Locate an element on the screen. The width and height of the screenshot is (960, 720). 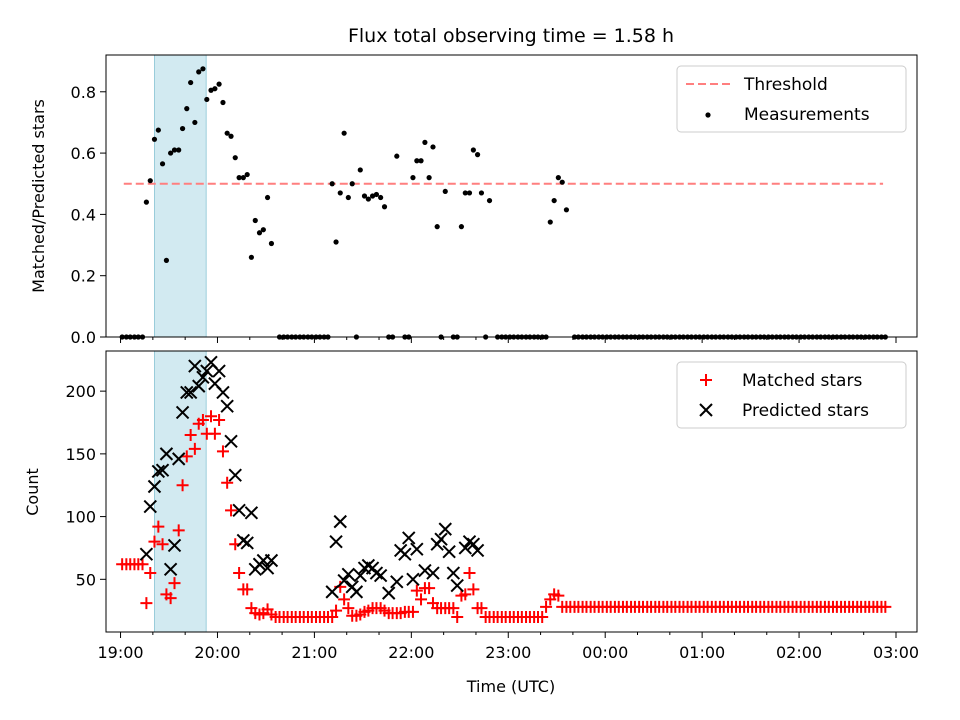
count-legend-box is located at coordinates (791, 395).